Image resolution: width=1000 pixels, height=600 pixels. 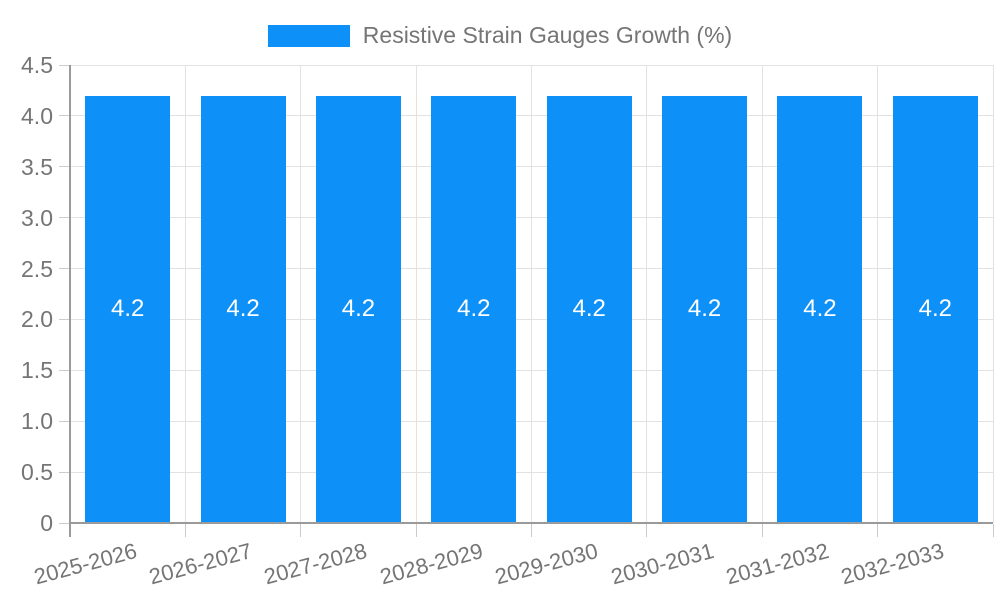 What do you see at coordinates (37, 268) in the screenshot?
I see `y-tick-label: 2.5` at bounding box center [37, 268].